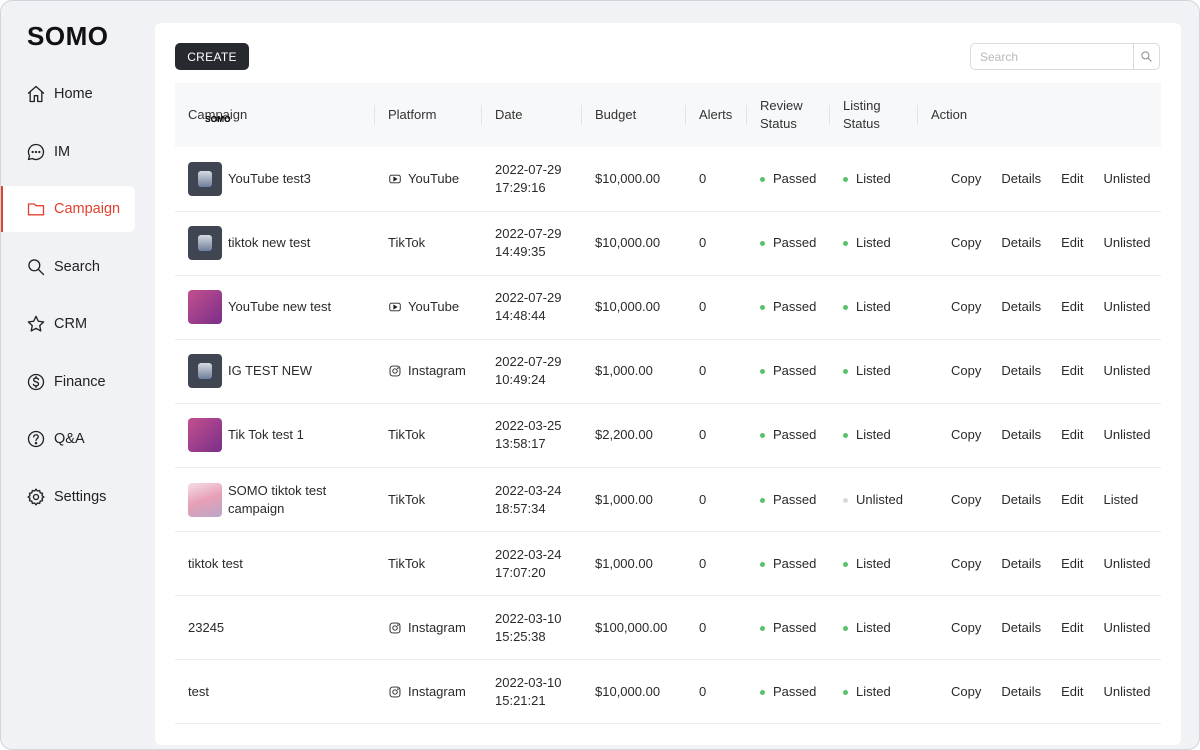 This screenshot has width=1200, height=750. I want to click on campaign-cell: SOMO test, so click(281, 408).